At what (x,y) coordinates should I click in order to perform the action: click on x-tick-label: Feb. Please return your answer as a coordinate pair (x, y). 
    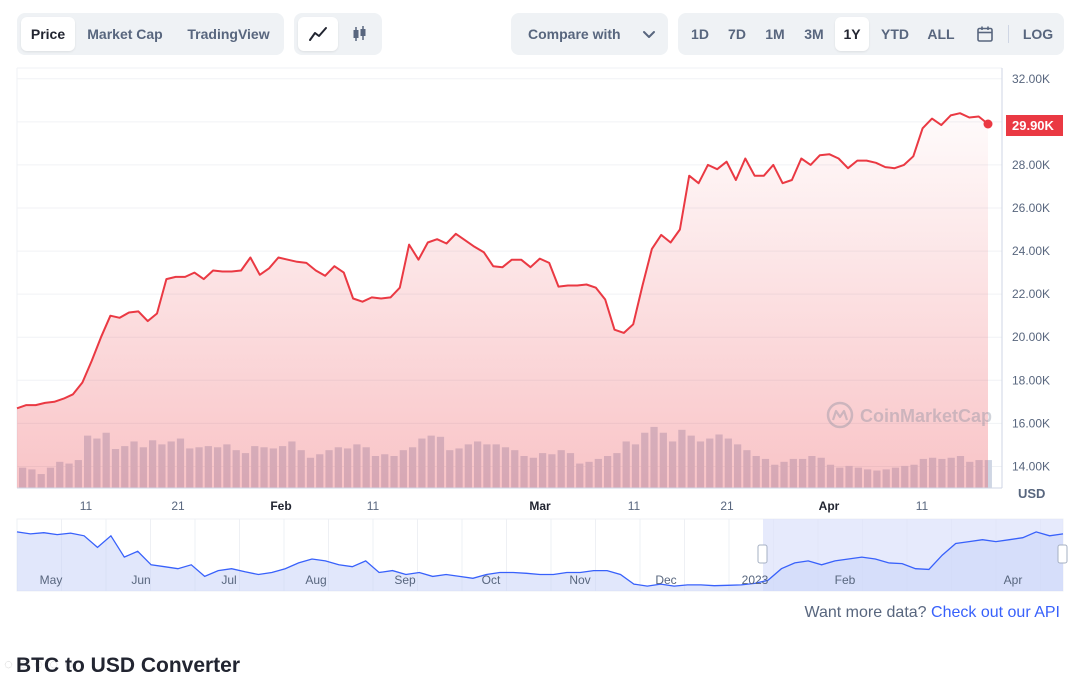
    Looking at the image, I should click on (280, 506).